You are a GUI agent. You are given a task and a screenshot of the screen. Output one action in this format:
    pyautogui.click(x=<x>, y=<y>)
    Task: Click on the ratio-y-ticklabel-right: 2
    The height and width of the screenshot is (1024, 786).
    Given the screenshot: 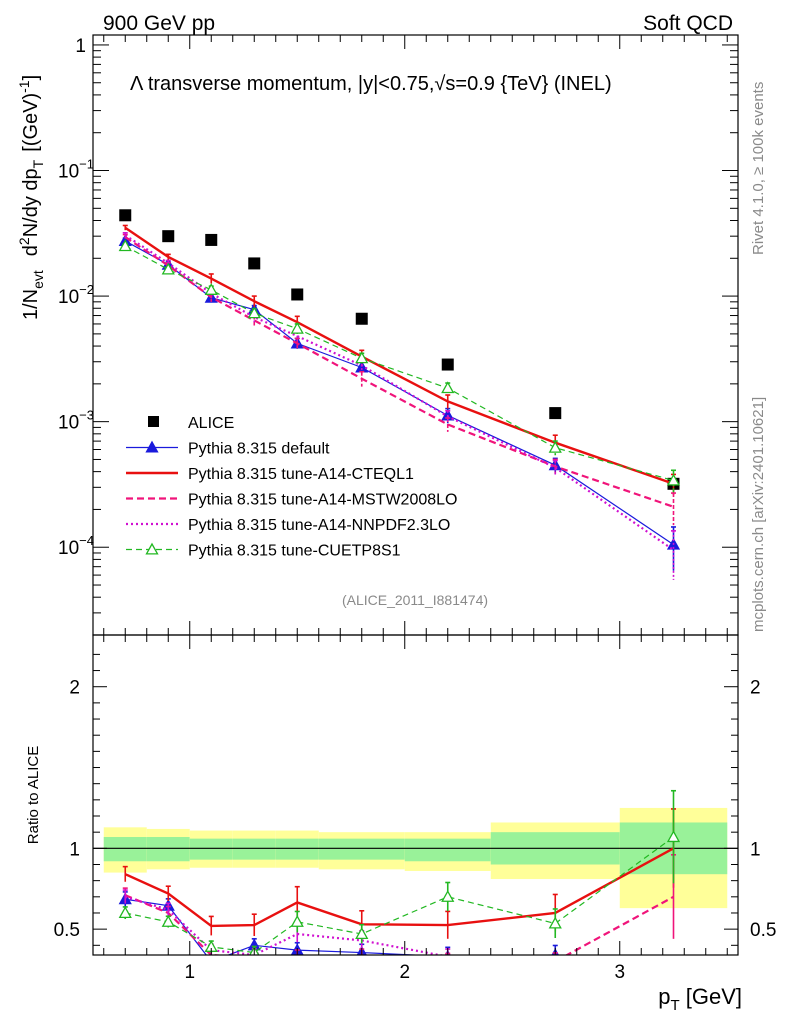 What is the action you would take?
    pyautogui.click(x=755, y=688)
    